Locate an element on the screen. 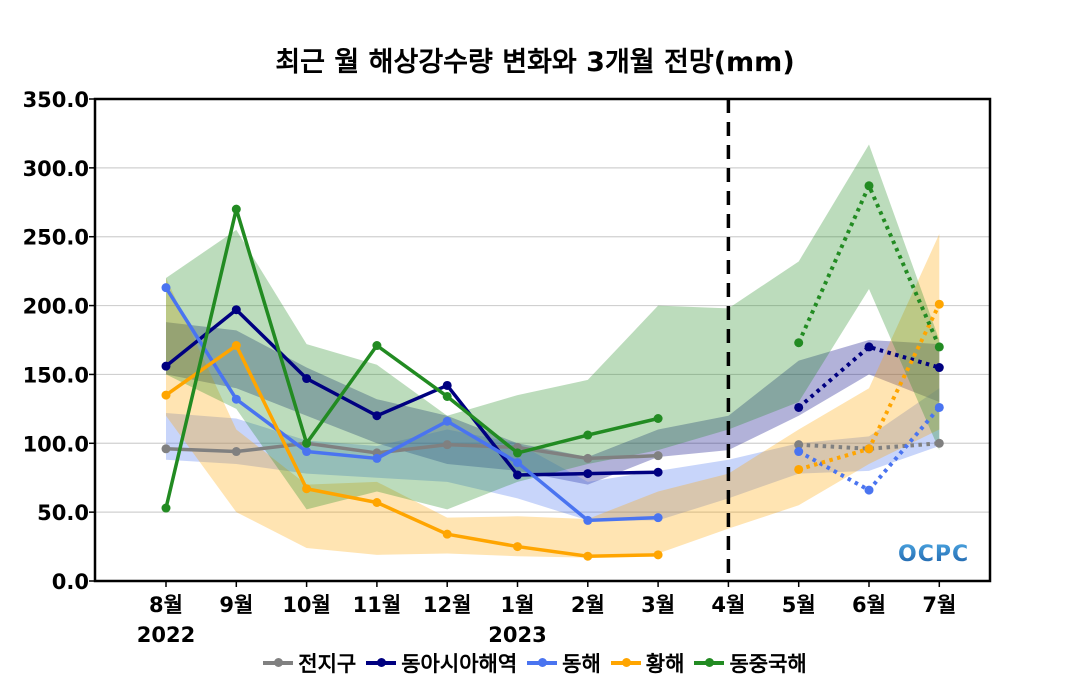 This screenshot has width=1070, height=700. chart-title: 최근 월 해상강수량 변화와 3개월 전망(mm) is located at coordinates (535, 62).